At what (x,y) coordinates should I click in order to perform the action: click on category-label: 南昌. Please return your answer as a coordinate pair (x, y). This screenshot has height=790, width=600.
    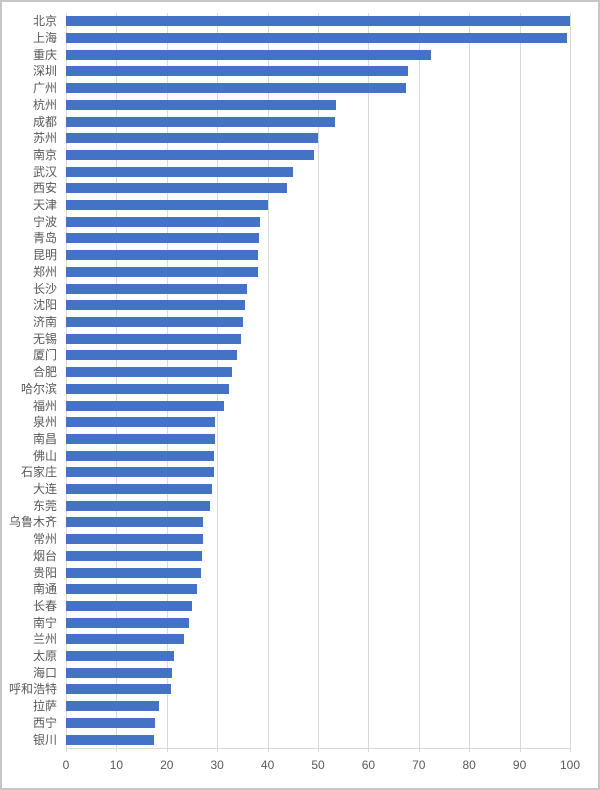
    Looking at the image, I should click on (44, 438).